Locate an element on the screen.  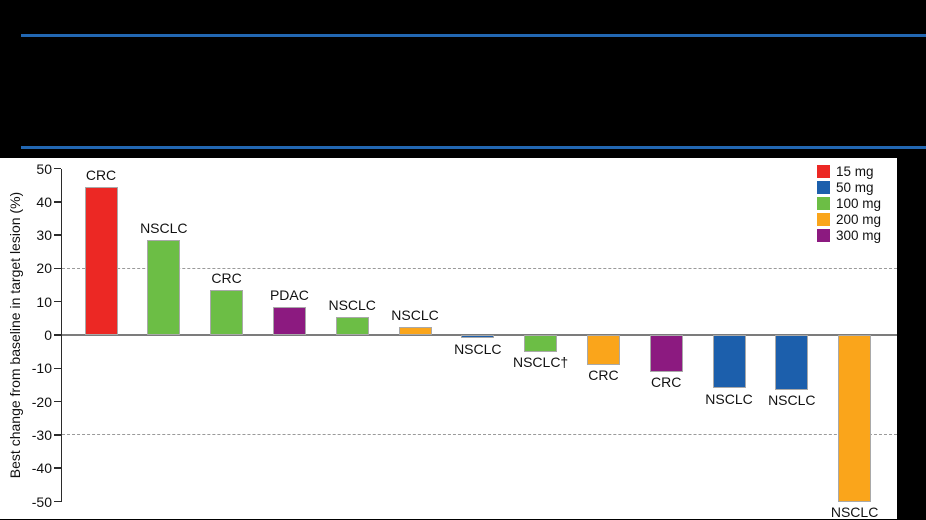
y-tick-label: -10 is located at coordinates (41, 368).